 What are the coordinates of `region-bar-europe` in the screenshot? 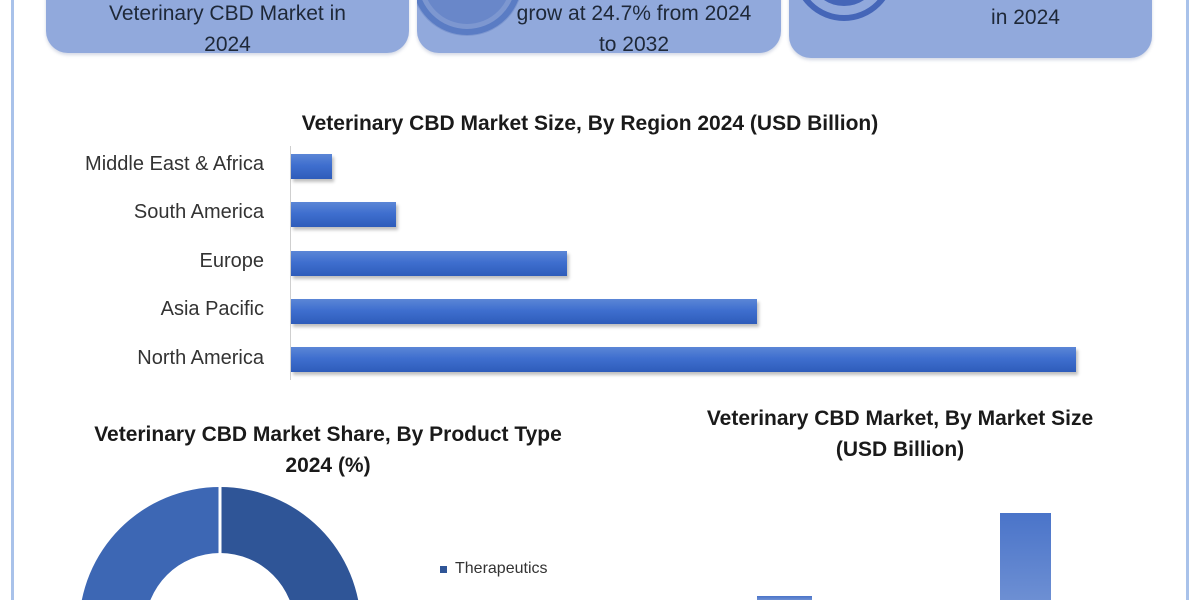 It's located at (429, 263).